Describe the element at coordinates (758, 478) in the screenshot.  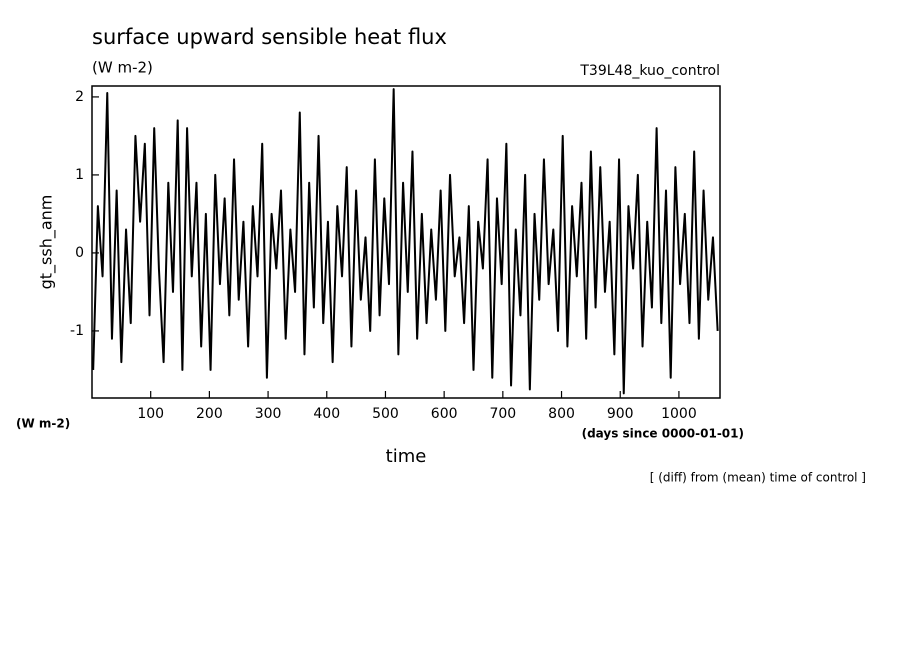
I see `note: [ (diff) from (mean) time of control ]` at that location.